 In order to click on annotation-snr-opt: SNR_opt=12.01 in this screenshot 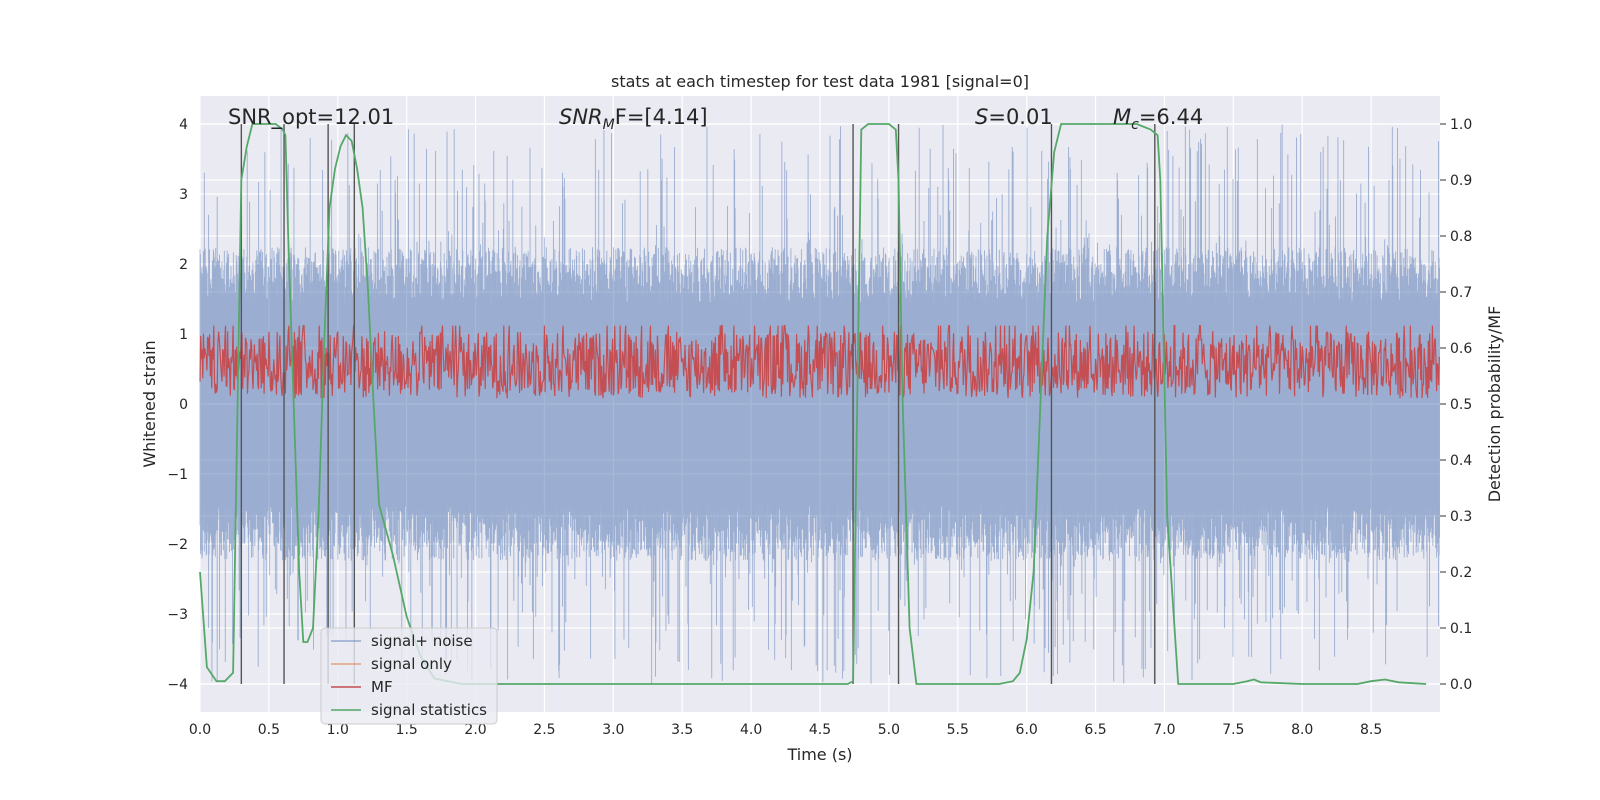, I will do `click(311, 117)`.